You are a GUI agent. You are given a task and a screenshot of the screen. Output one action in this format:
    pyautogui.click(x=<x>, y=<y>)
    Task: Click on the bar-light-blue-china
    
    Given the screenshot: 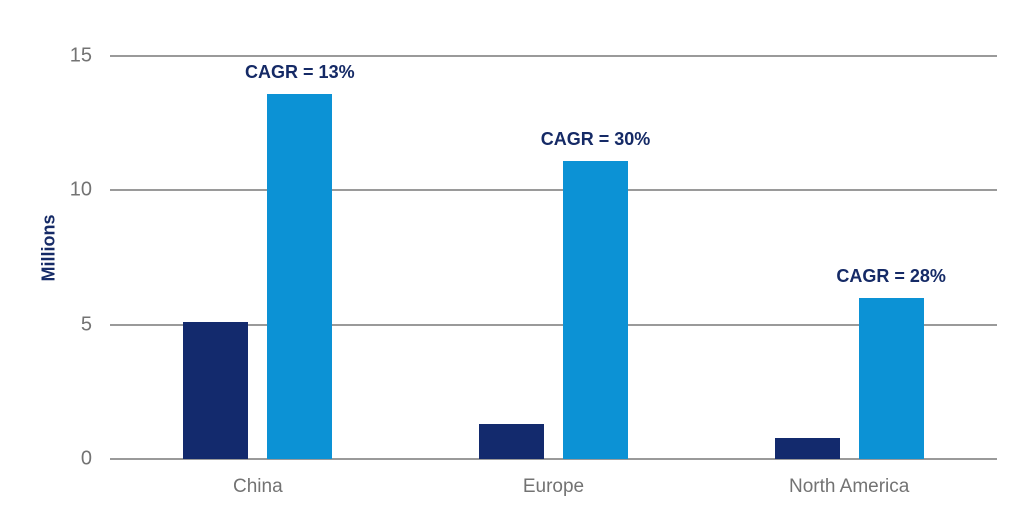 What is the action you would take?
    pyautogui.click(x=300, y=276)
    